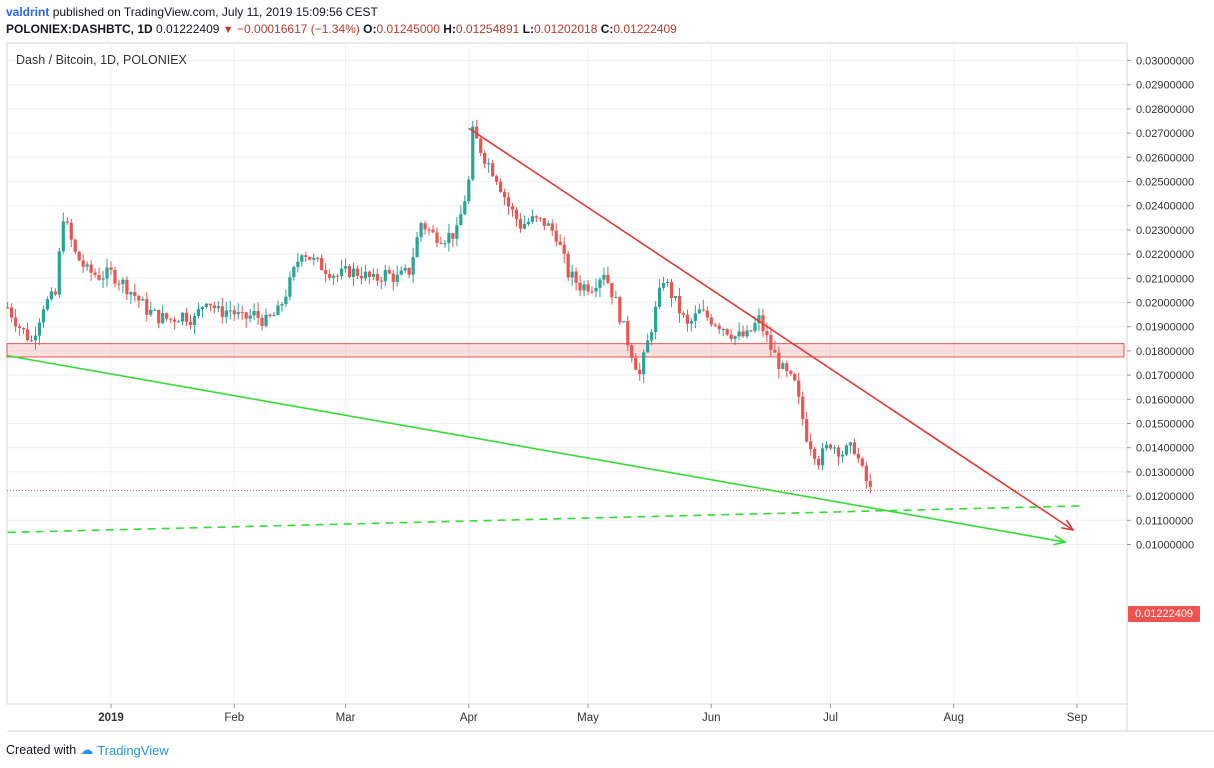 The image size is (1214, 768). What do you see at coordinates (87, 749) in the screenshot?
I see `tradingview-logo-icon: ☁` at bounding box center [87, 749].